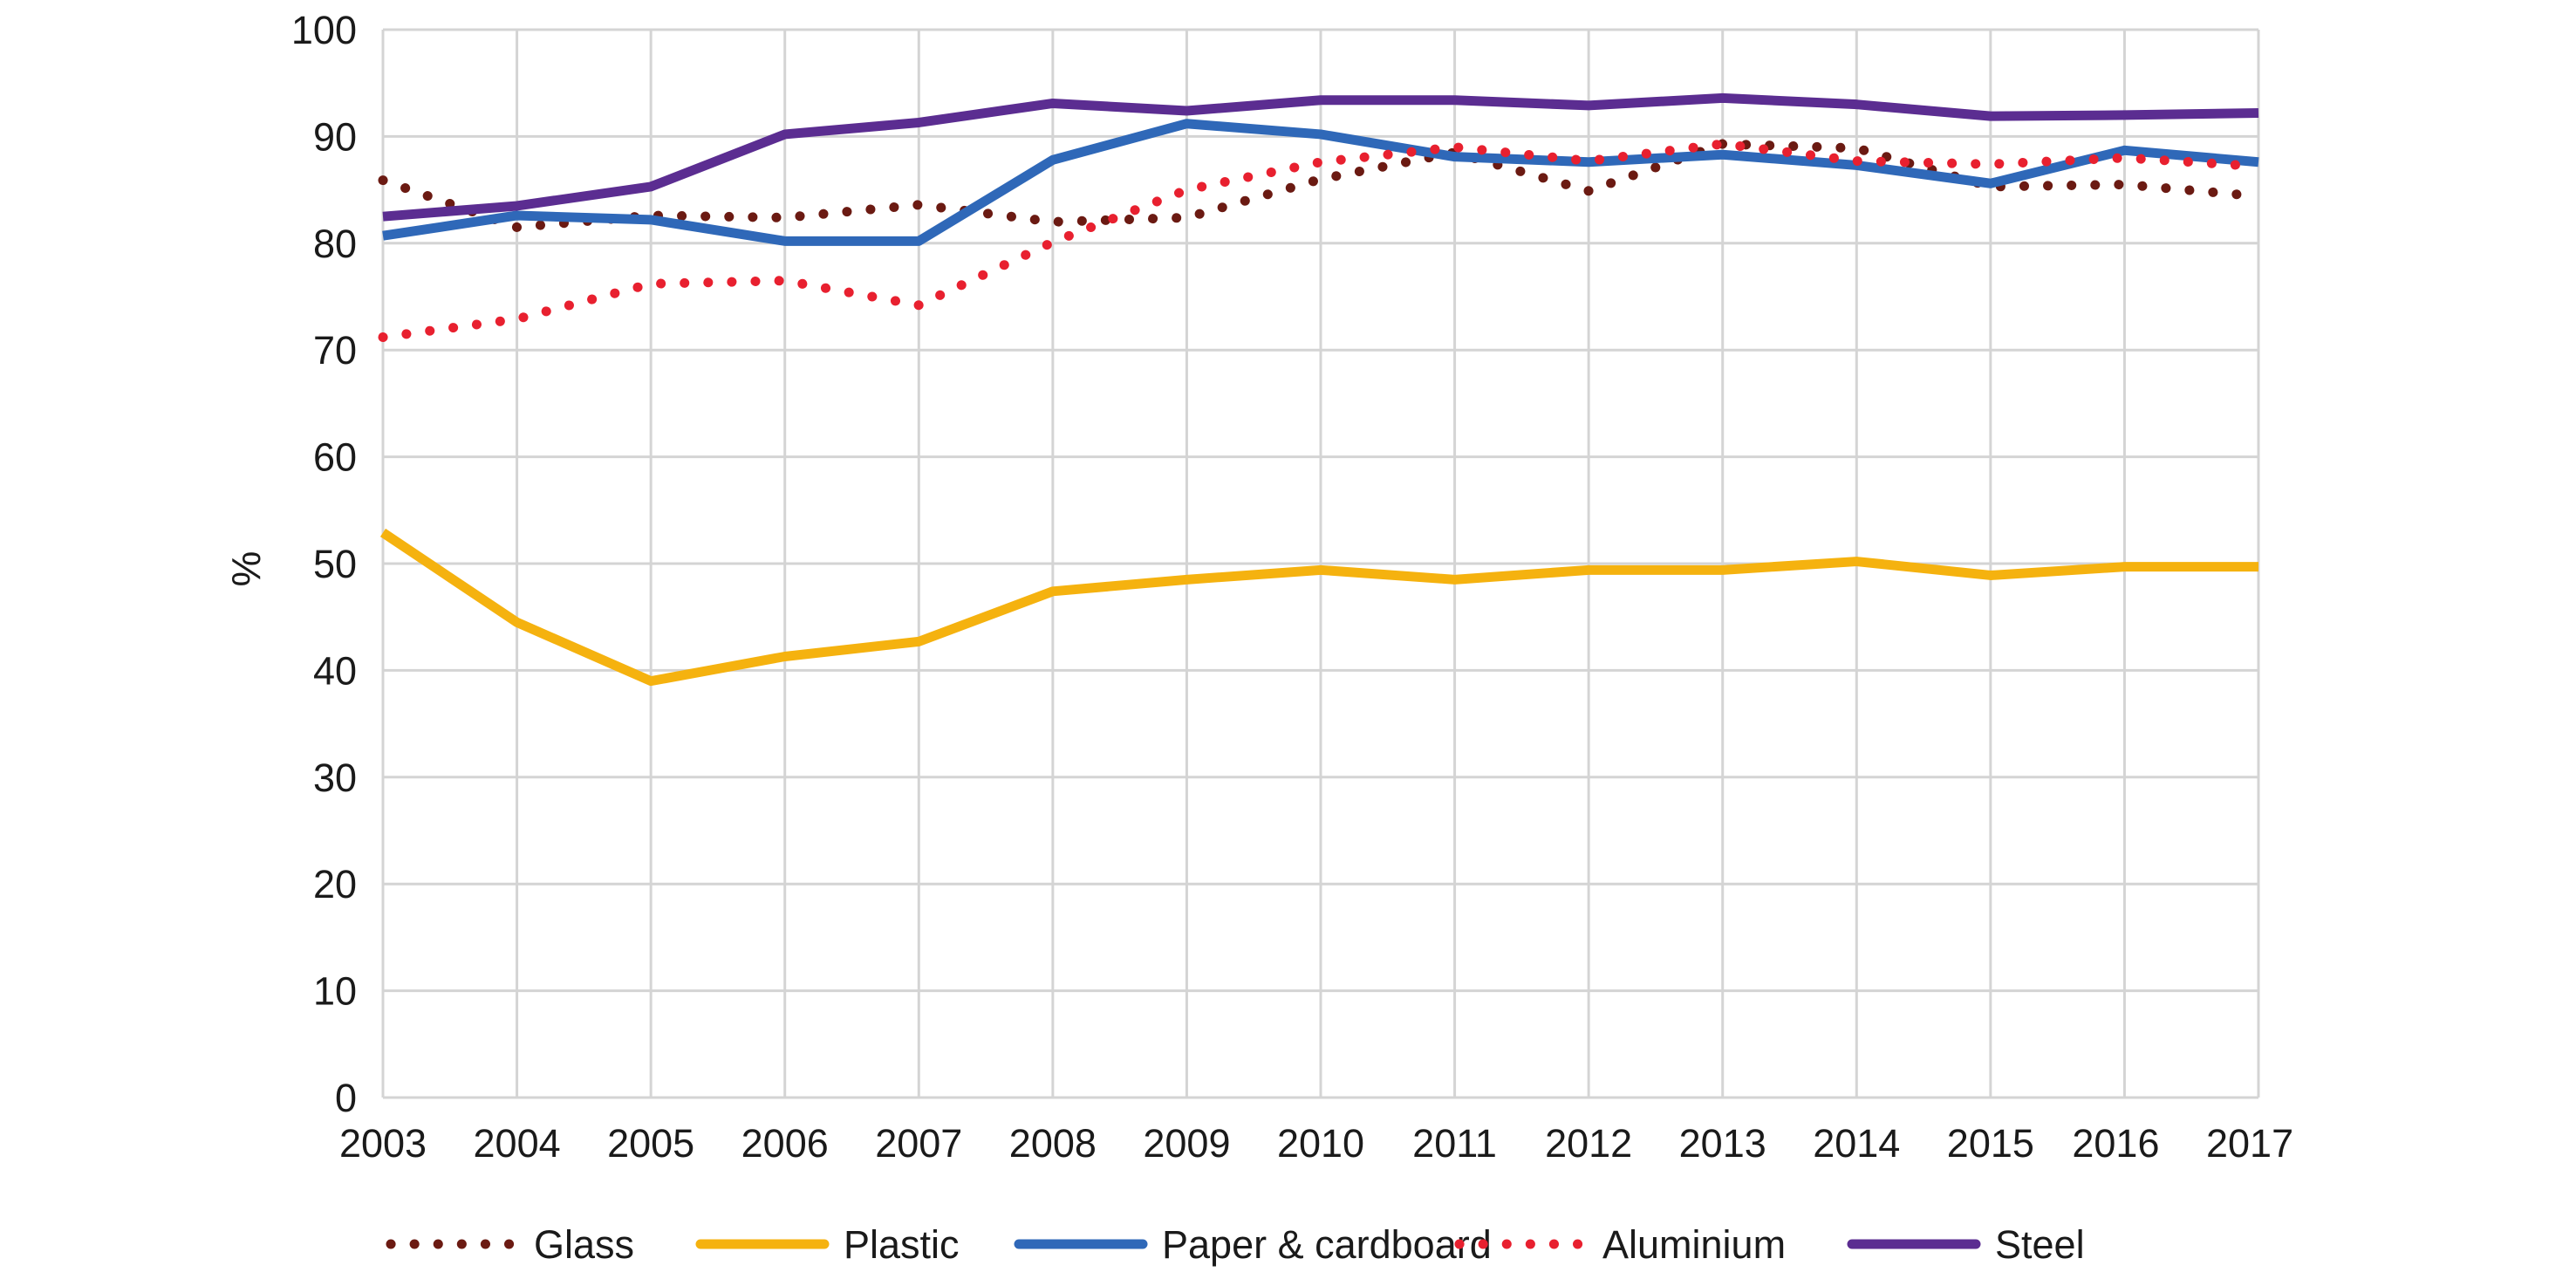  I want to click on x-tick-label: 2010, so click(1320, 1143).